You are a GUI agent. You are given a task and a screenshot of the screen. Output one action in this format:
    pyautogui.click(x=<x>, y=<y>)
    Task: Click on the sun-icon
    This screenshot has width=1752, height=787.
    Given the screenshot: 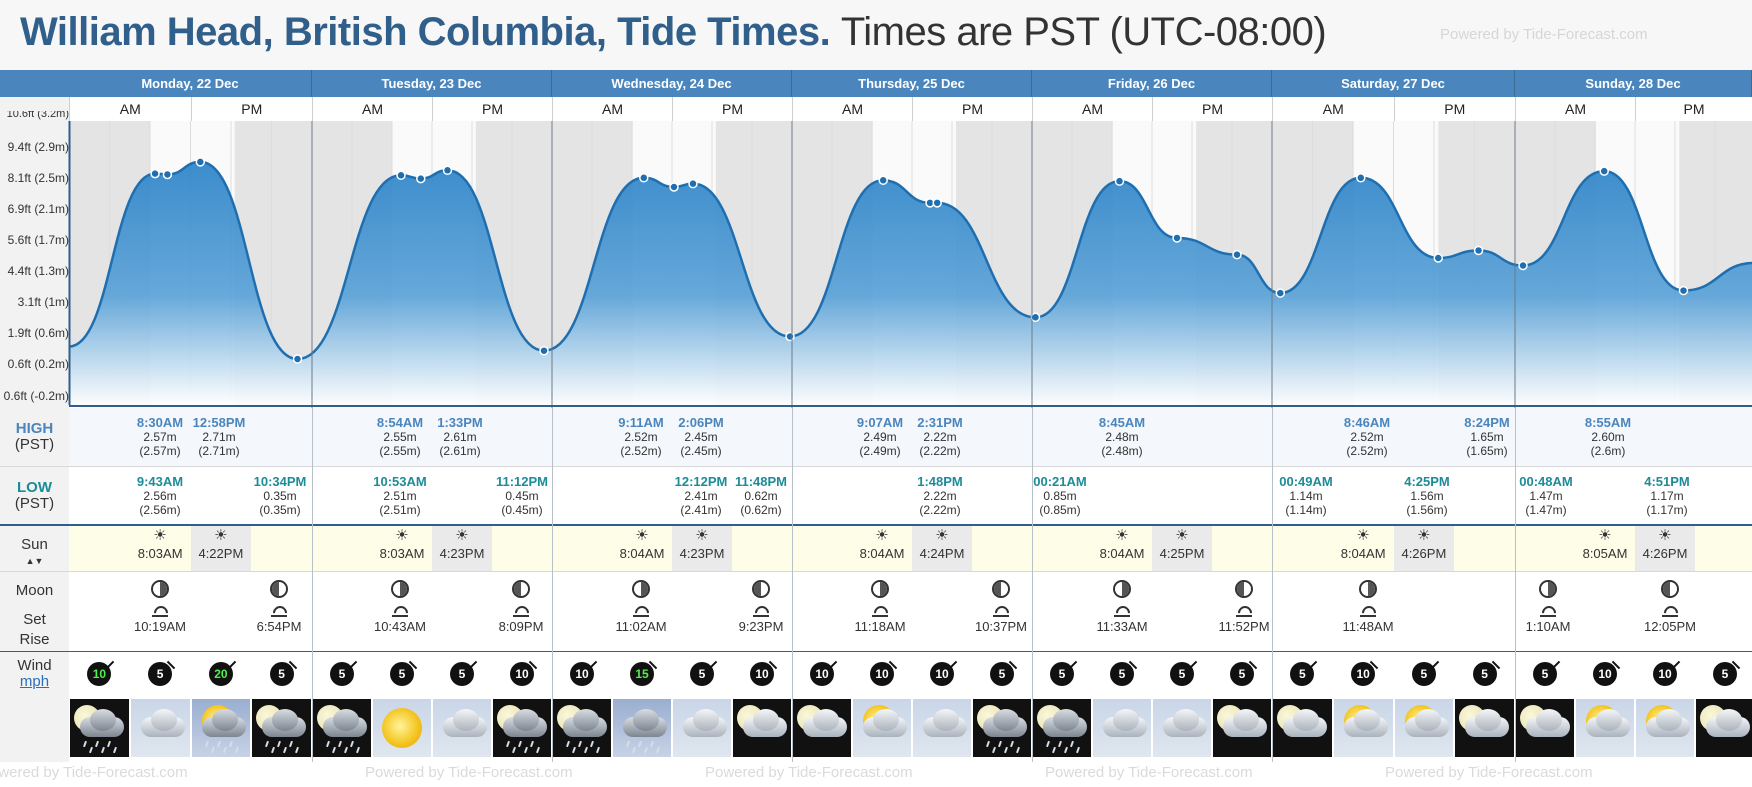 What is the action you would take?
    pyautogui.click(x=402, y=728)
    